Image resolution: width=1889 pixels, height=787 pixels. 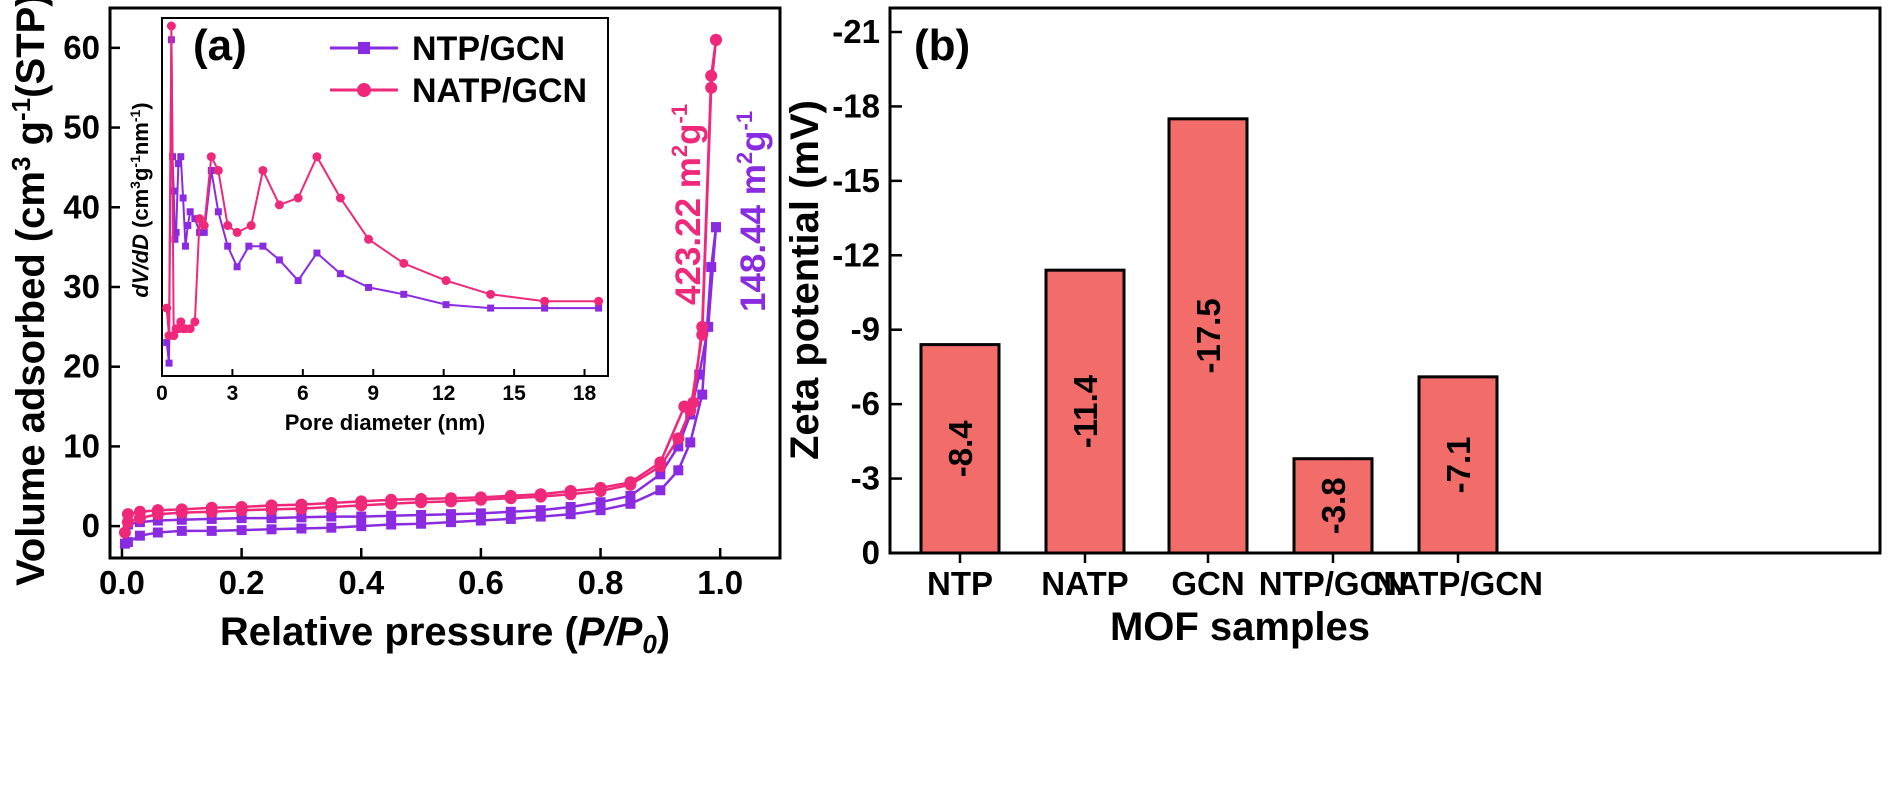 I want to click on bar-value-label: -17.5, so click(x=1208, y=335).